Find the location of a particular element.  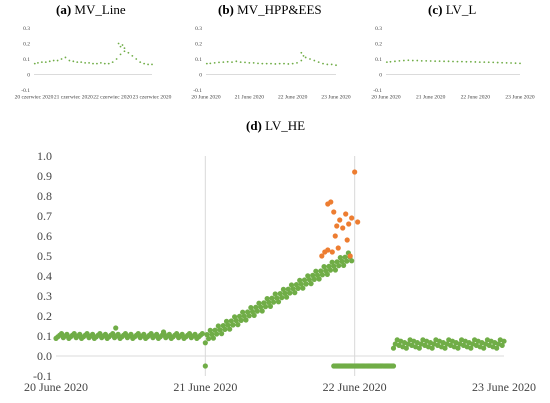

chart-0-ytick-label: 0.2 is located at coordinates (26, 44).